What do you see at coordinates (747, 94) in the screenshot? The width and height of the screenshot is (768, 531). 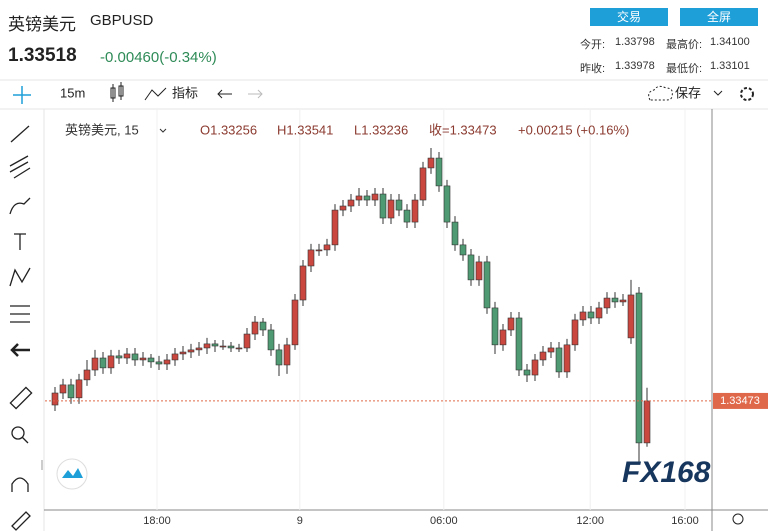 I see `settings` at bounding box center [747, 94].